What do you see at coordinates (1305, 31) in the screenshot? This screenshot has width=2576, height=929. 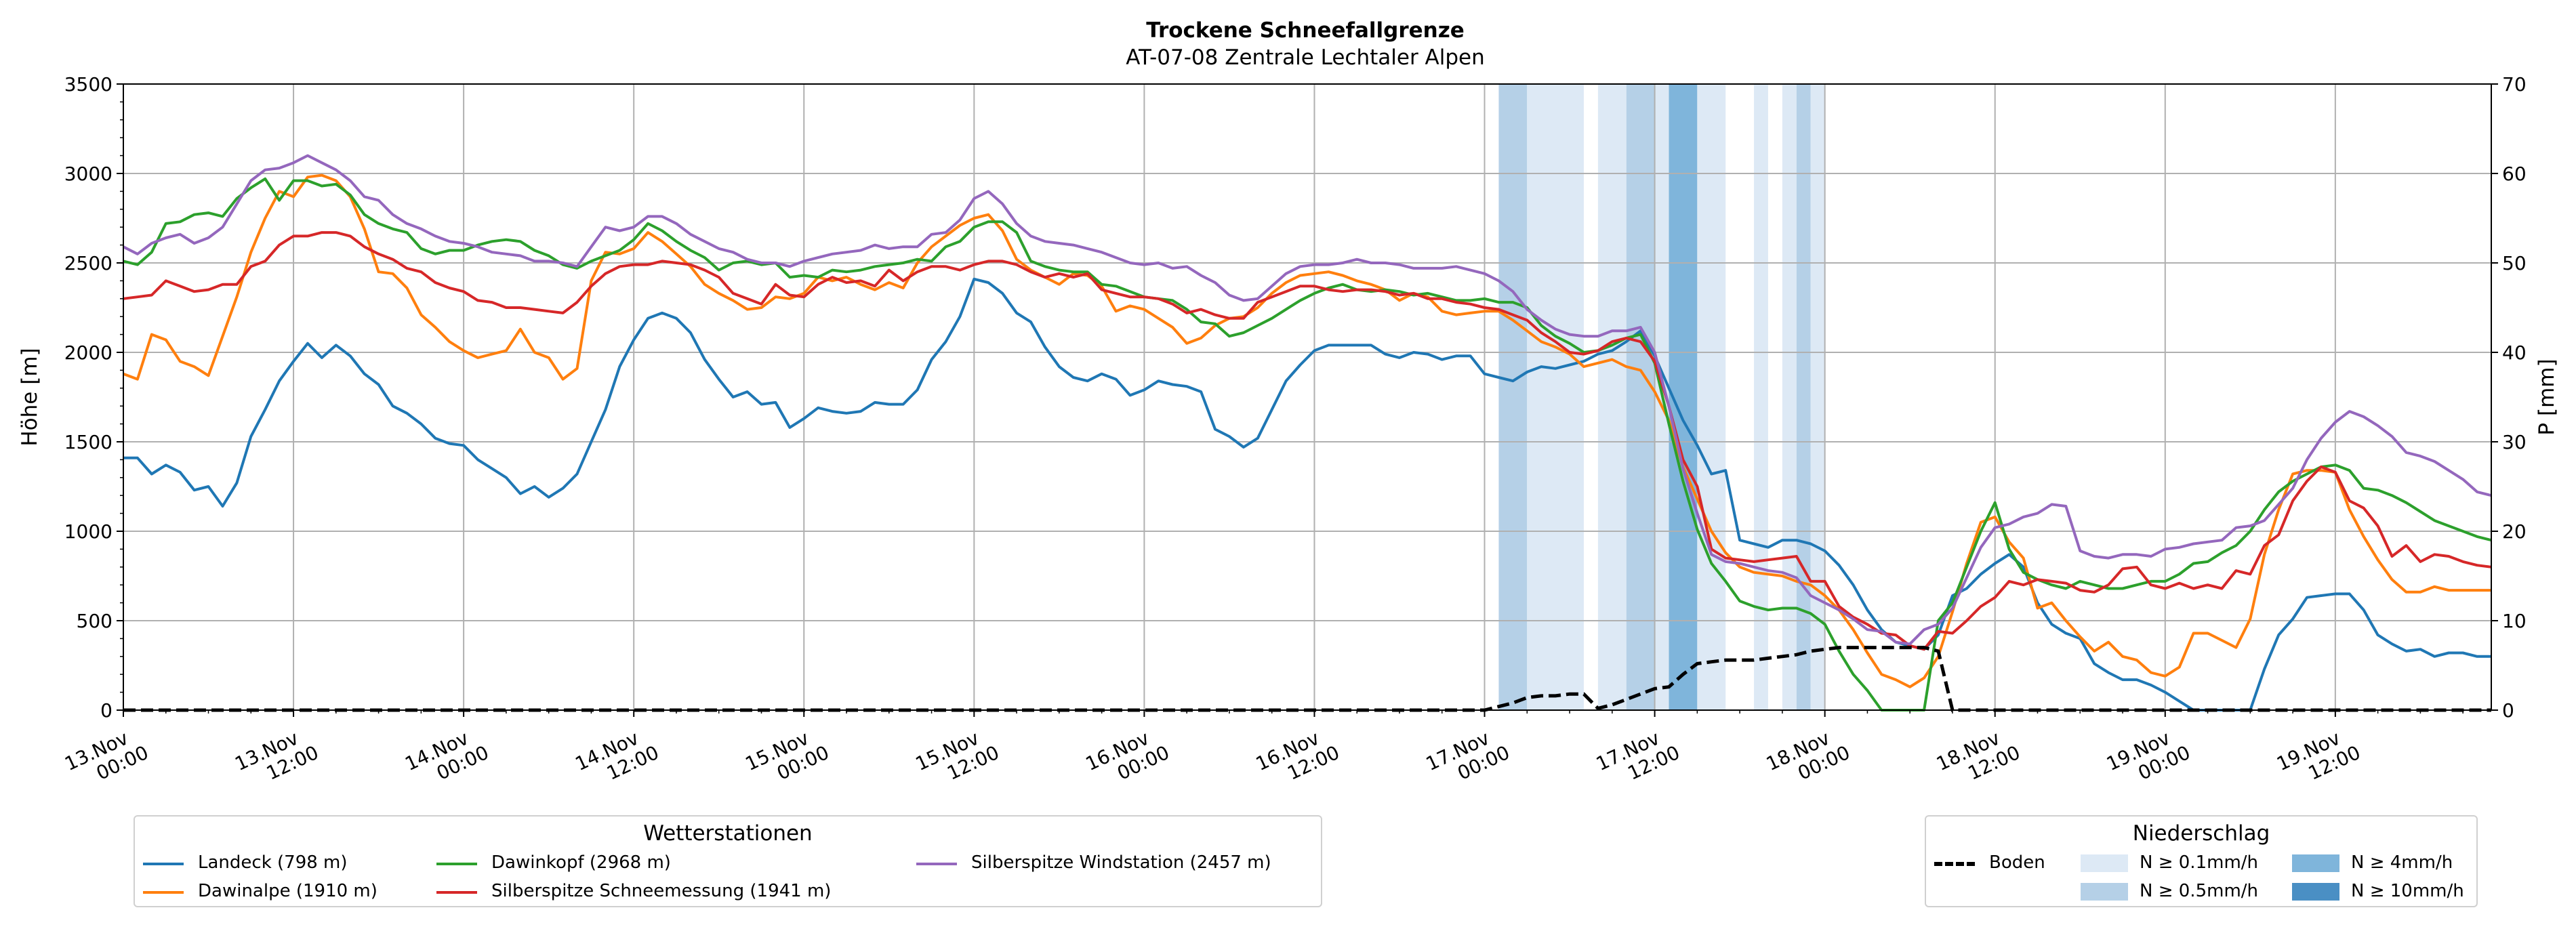 I see `chart-title: Trockene Schneefallgrenze` at bounding box center [1305, 31].